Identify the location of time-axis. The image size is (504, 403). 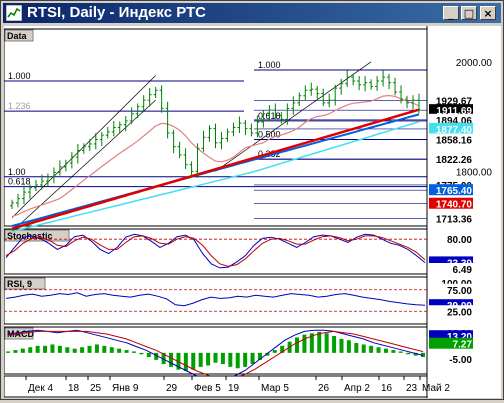
(215, 386).